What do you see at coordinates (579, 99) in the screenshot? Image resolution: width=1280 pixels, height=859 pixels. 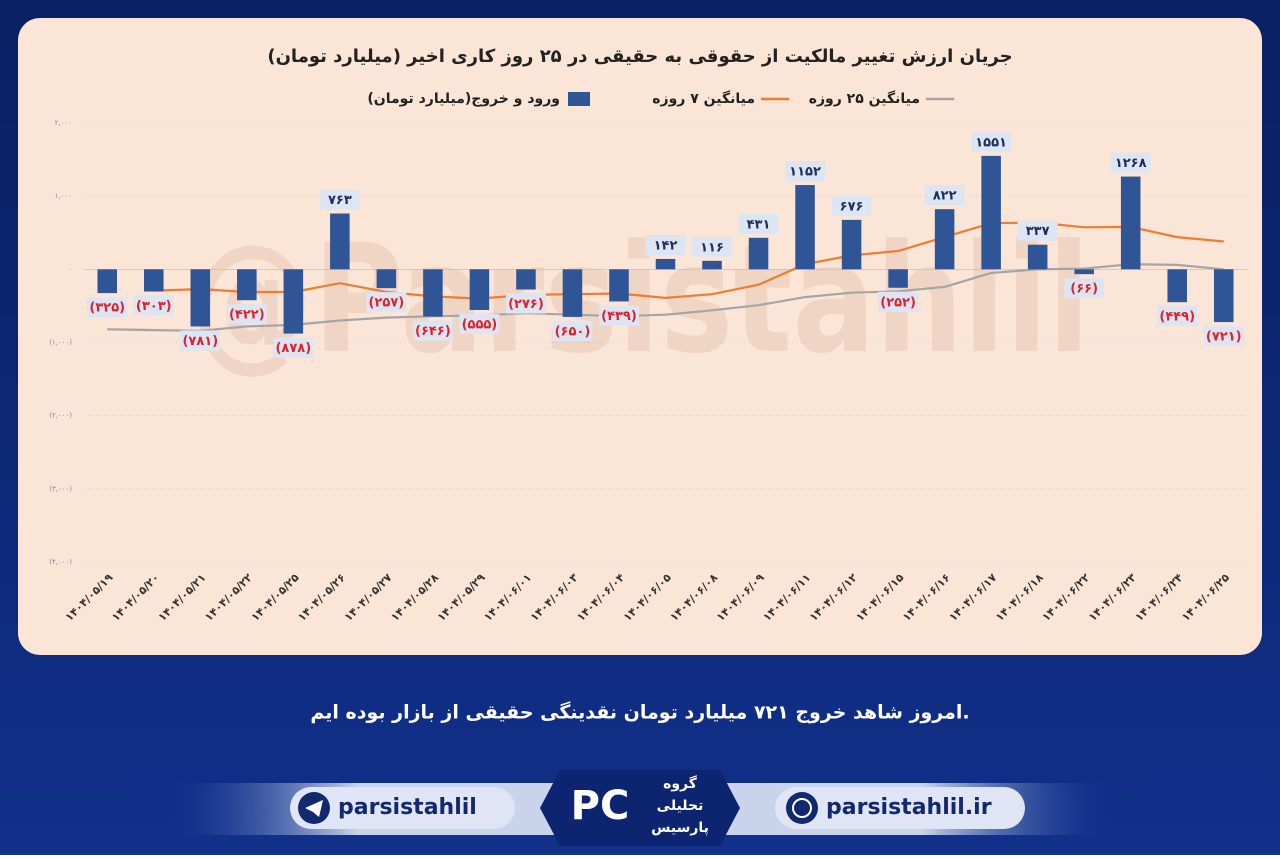 I see `legend-swatch` at bounding box center [579, 99].